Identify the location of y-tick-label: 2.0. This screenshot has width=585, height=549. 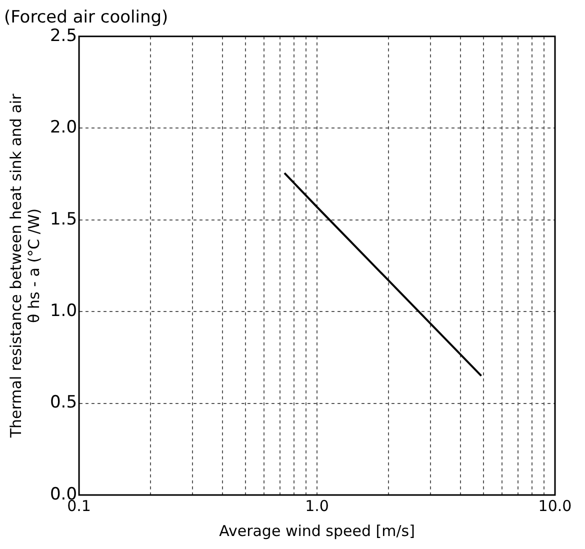
(64, 128).